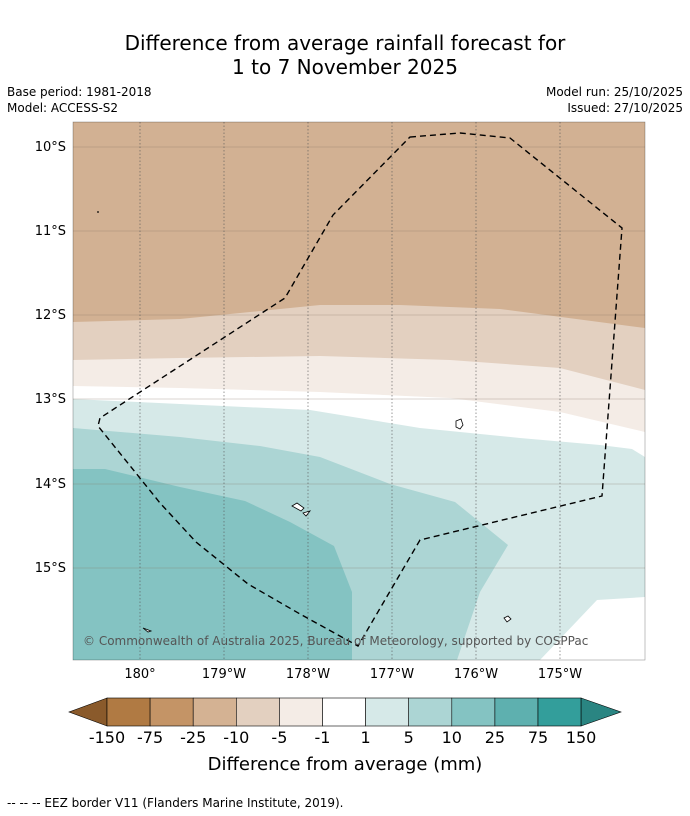  What do you see at coordinates (88, 712) in the screenshot?
I see `colorbar-arrow-left` at bounding box center [88, 712].